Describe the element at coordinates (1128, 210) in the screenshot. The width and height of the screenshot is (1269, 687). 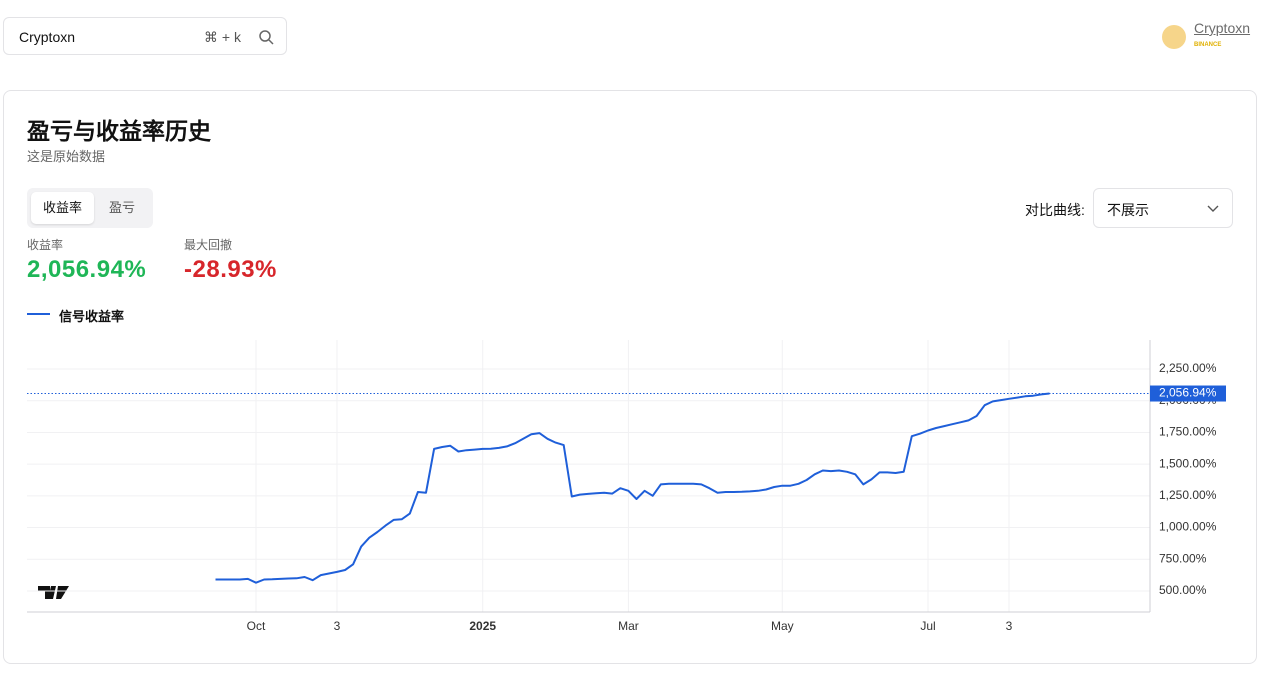
I see `select-value: 不展示` at that location.